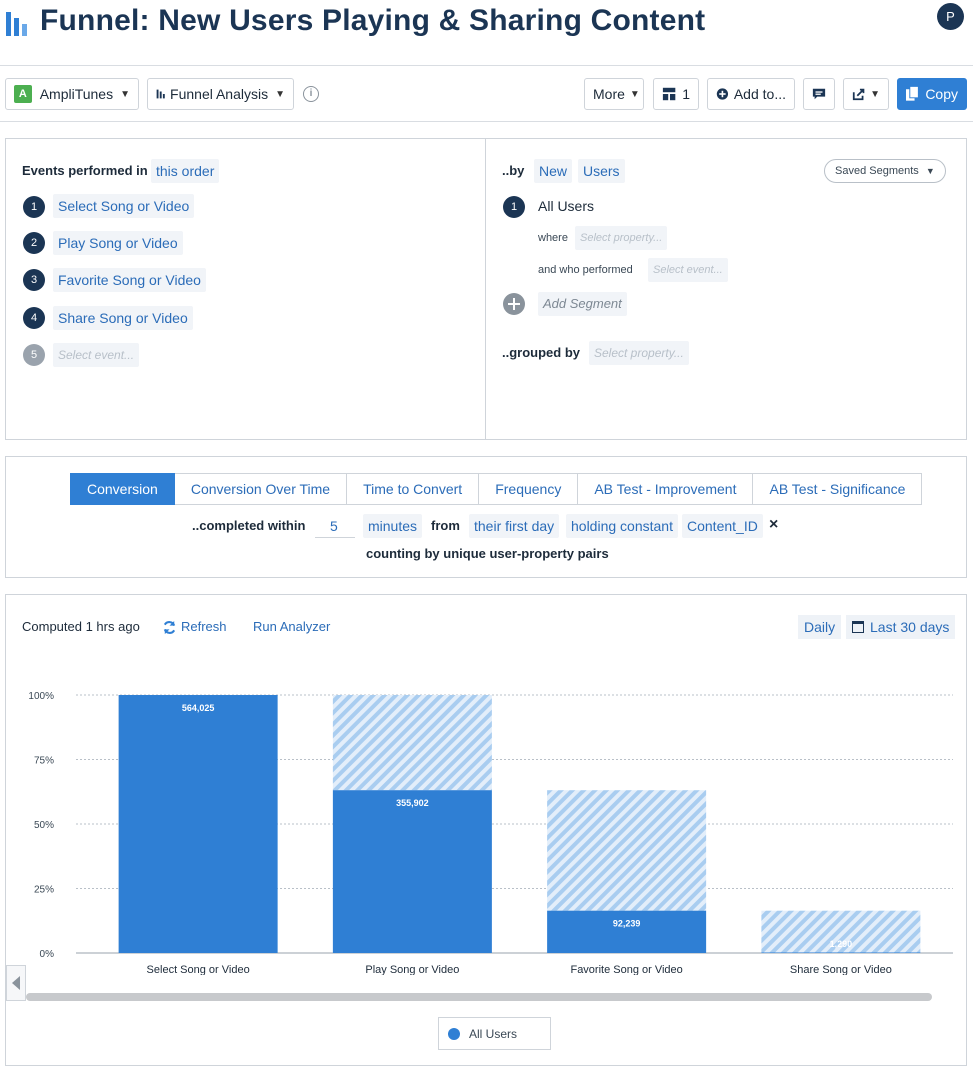 This screenshot has height=1069, width=973. What do you see at coordinates (941, 94) in the screenshot?
I see `copy-label: Copy` at bounding box center [941, 94].